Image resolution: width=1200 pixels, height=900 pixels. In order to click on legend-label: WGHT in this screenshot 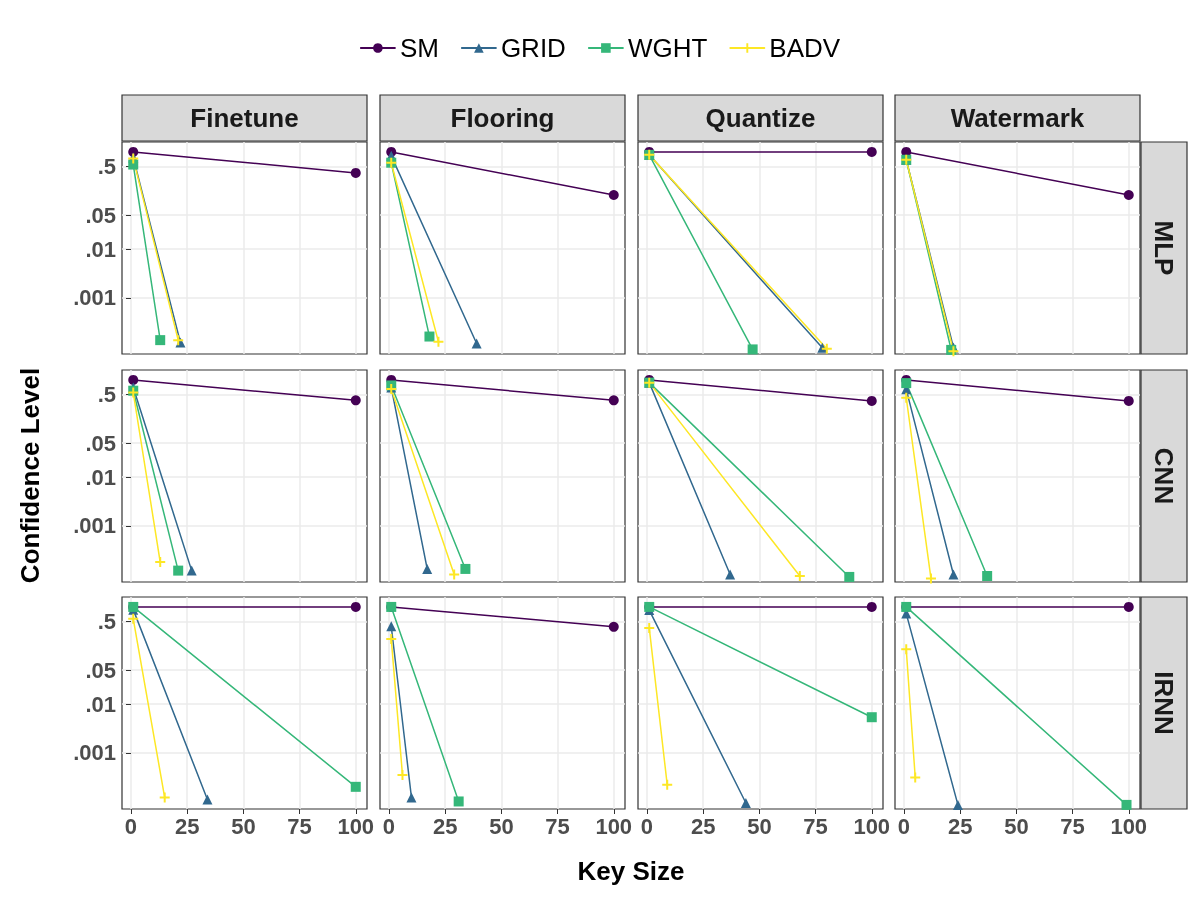, I will do `click(667, 48)`.